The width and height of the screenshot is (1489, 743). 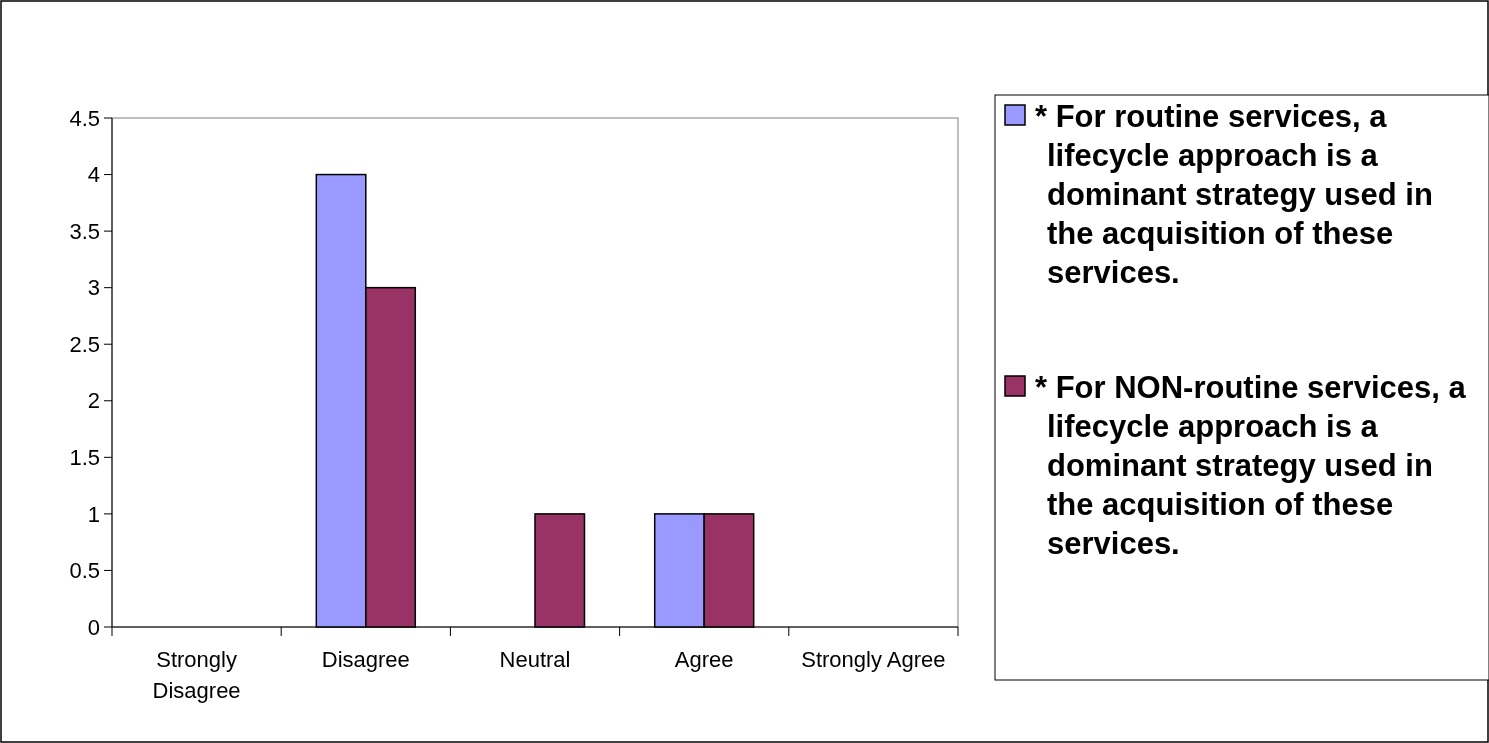 I want to click on y-tick-label: 0.5, so click(x=84, y=571).